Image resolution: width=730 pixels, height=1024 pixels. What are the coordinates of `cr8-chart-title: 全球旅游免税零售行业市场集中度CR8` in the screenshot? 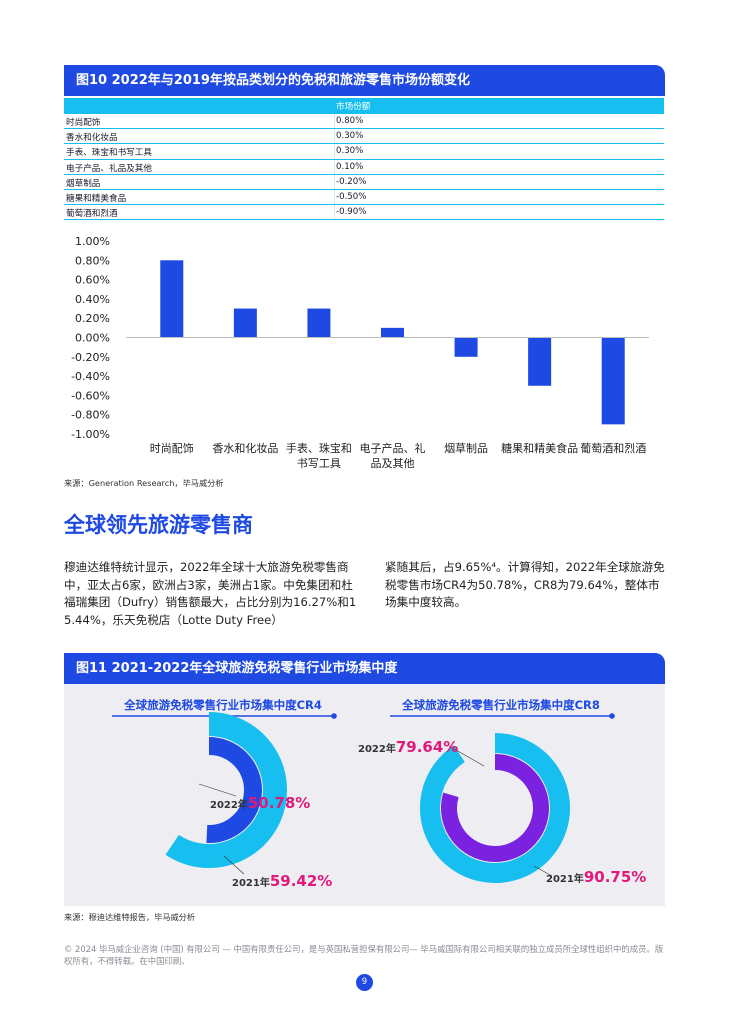 It's located at (500, 705).